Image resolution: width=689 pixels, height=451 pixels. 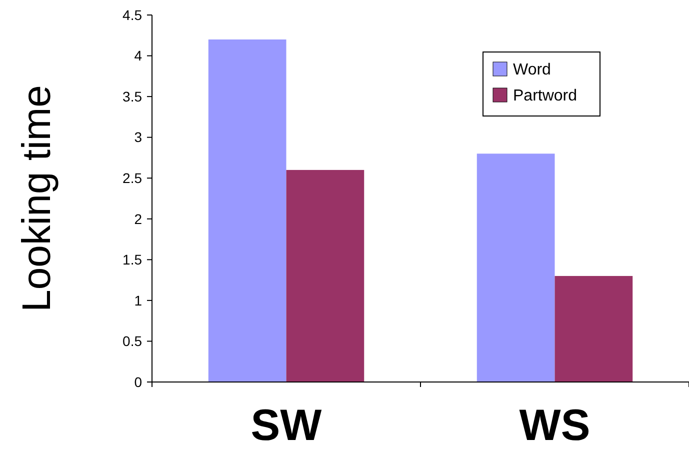 What do you see at coordinates (132, 260) in the screenshot?
I see `y-tick-label: 1.5` at bounding box center [132, 260].